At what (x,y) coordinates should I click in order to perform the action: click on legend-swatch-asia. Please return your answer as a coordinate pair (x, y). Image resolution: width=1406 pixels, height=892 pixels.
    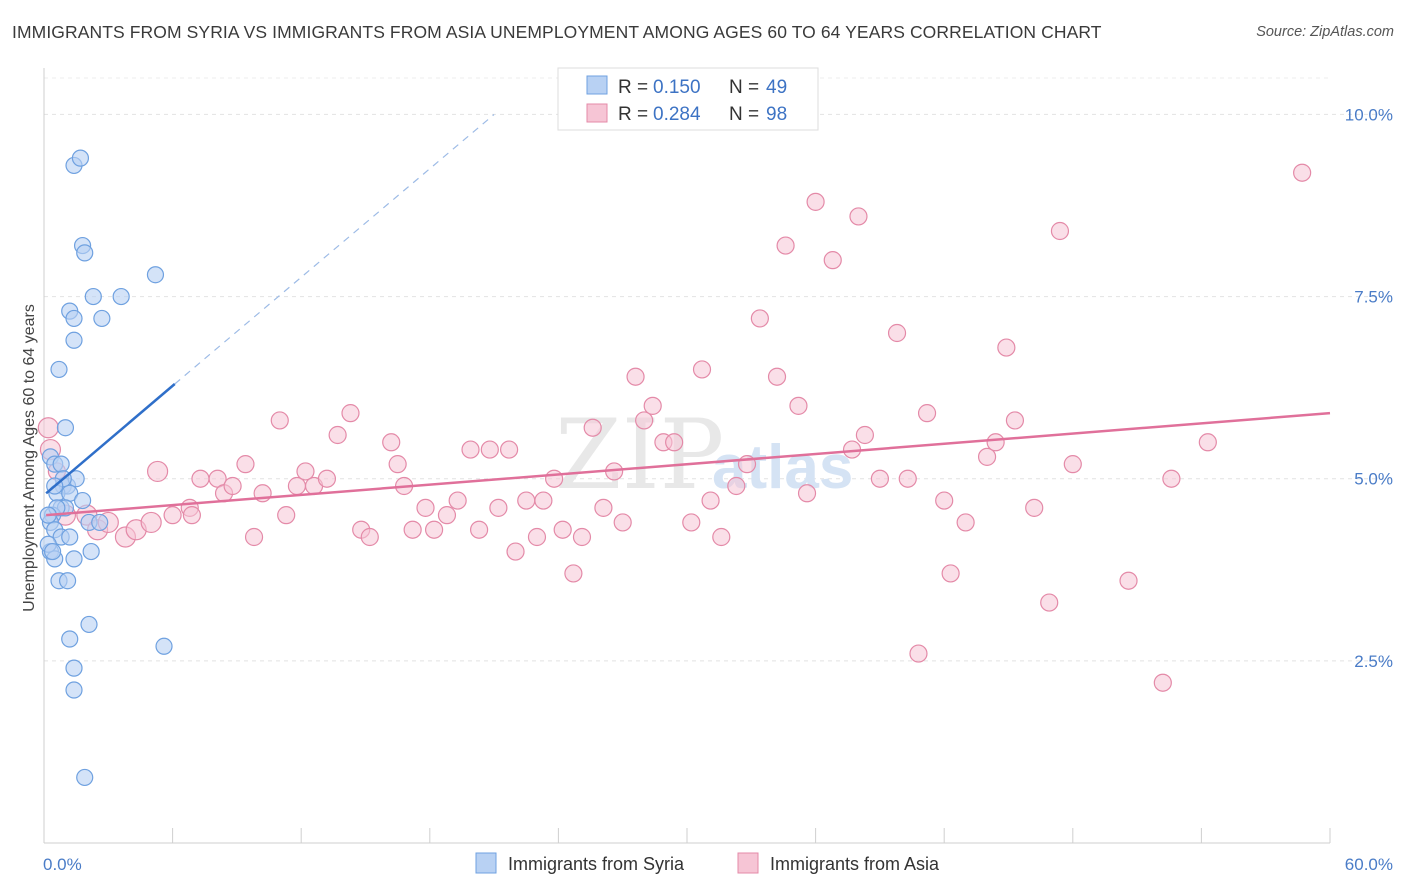
    Looking at the image, I should click on (597, 113).